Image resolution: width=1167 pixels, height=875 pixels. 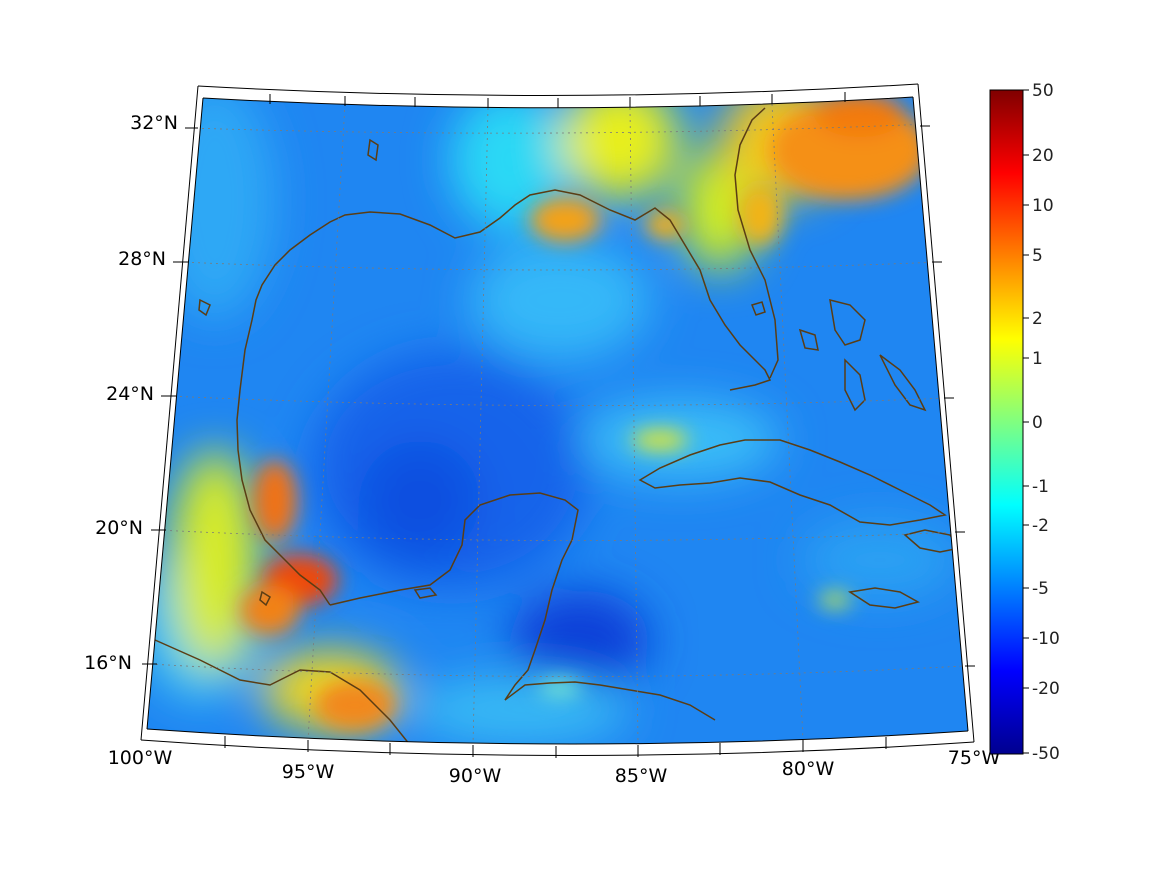 I want to click on colorbar-gradient, so click(x=1006, y=422).